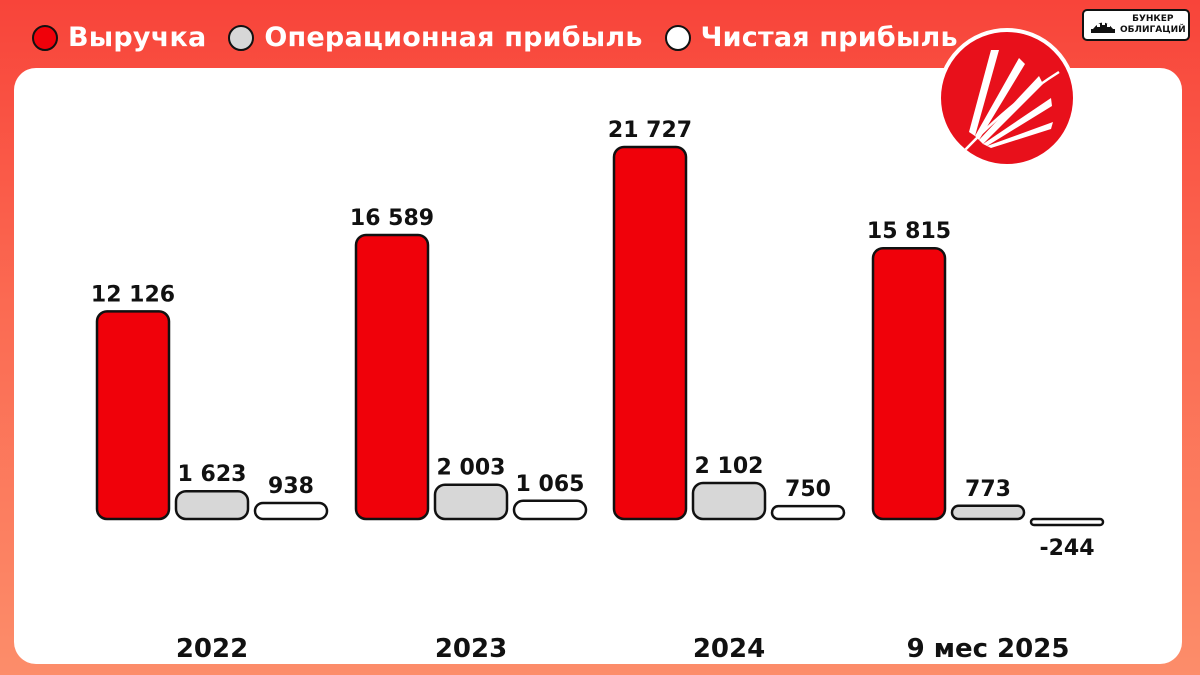 This screenshot has width=1200, height=675. What do you see at coordinates (212, 474) in the screenshot?
I see `data-label-operating-profit-0: 1 623` at bounding box center [212, 474].